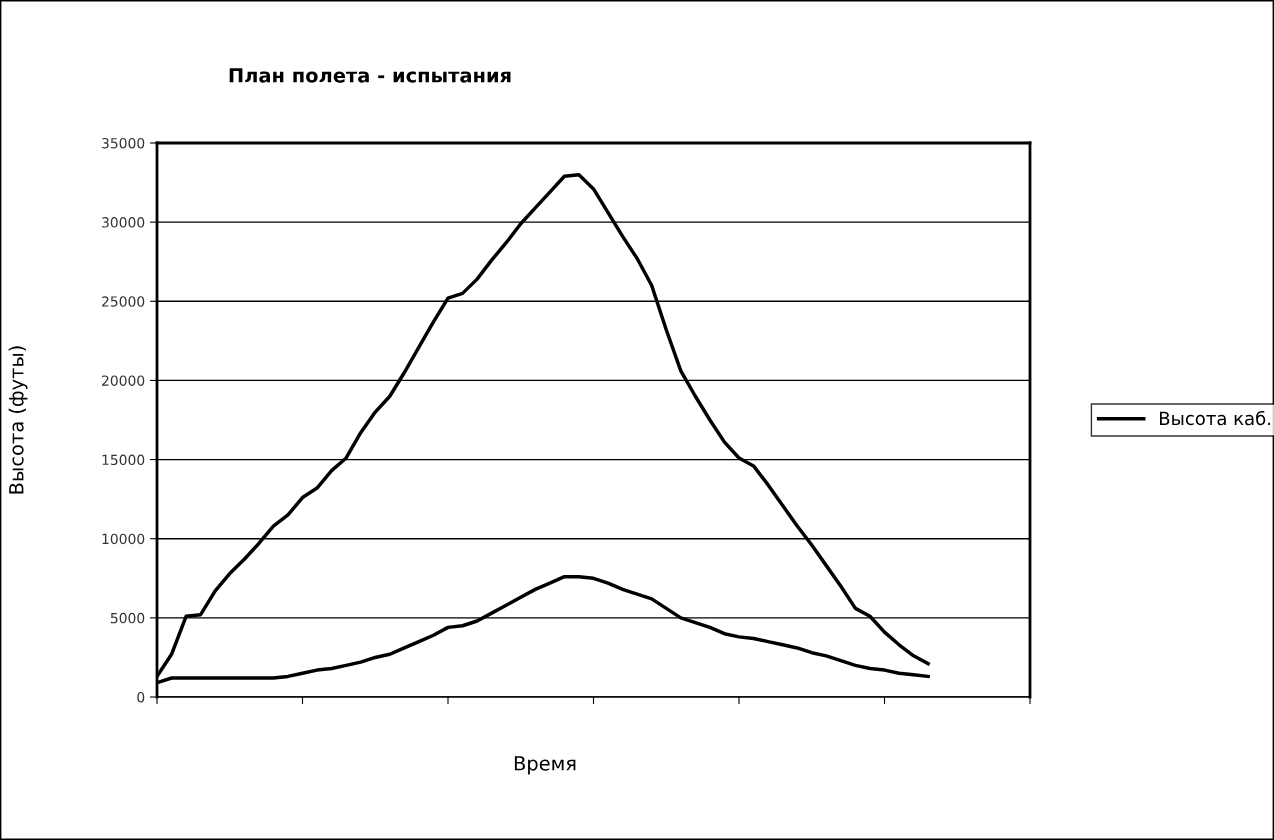 The height and width of the screenshot is (840, 1274). Describe the element at coordinates (127, 618) in the screenshot. I see `y-tick-label: 5000` at that location.